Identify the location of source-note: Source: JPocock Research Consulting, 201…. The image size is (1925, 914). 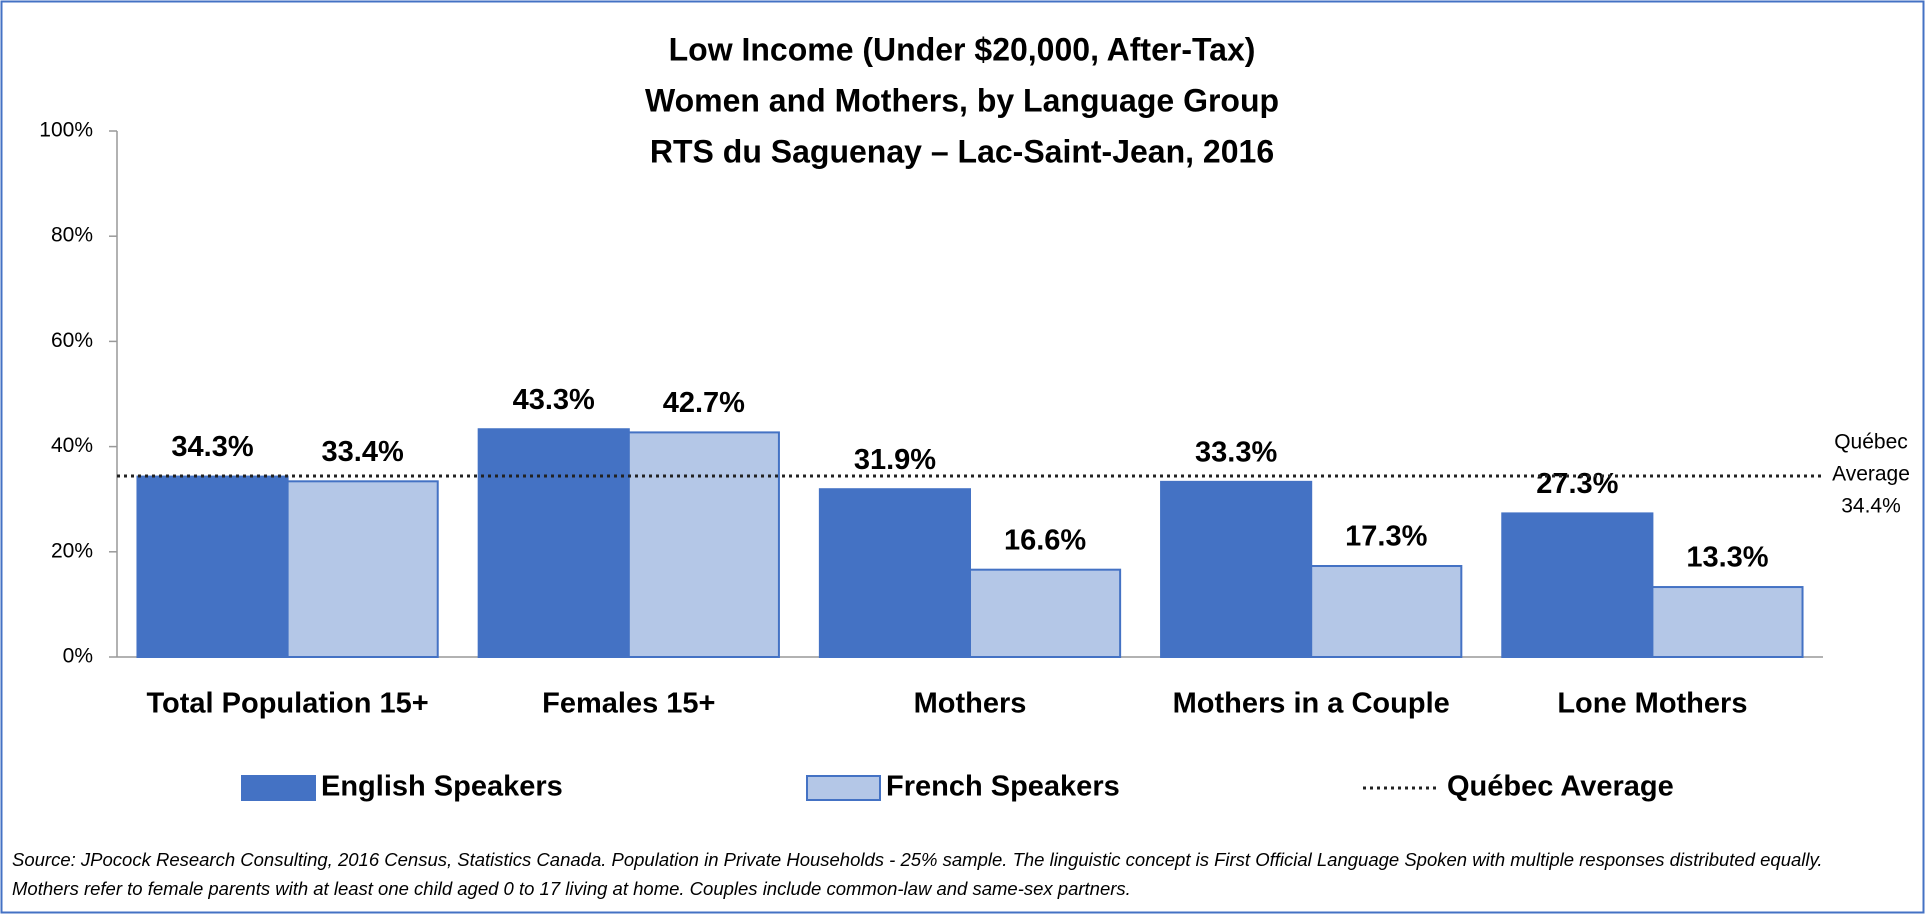
(917, 874).